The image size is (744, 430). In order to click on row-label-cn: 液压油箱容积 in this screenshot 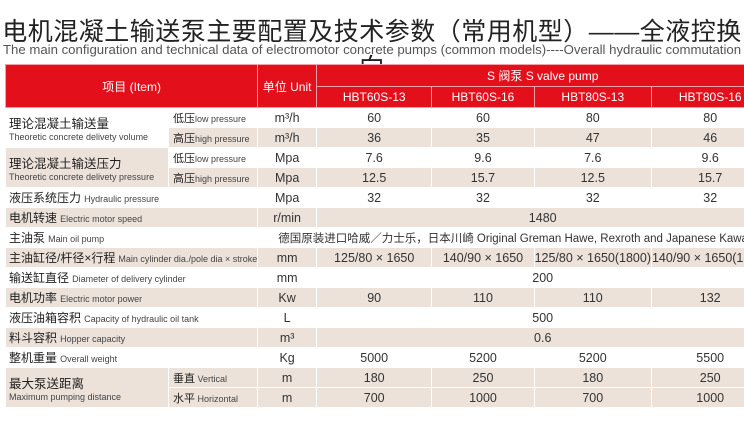, I will do `click(45, 318)`.